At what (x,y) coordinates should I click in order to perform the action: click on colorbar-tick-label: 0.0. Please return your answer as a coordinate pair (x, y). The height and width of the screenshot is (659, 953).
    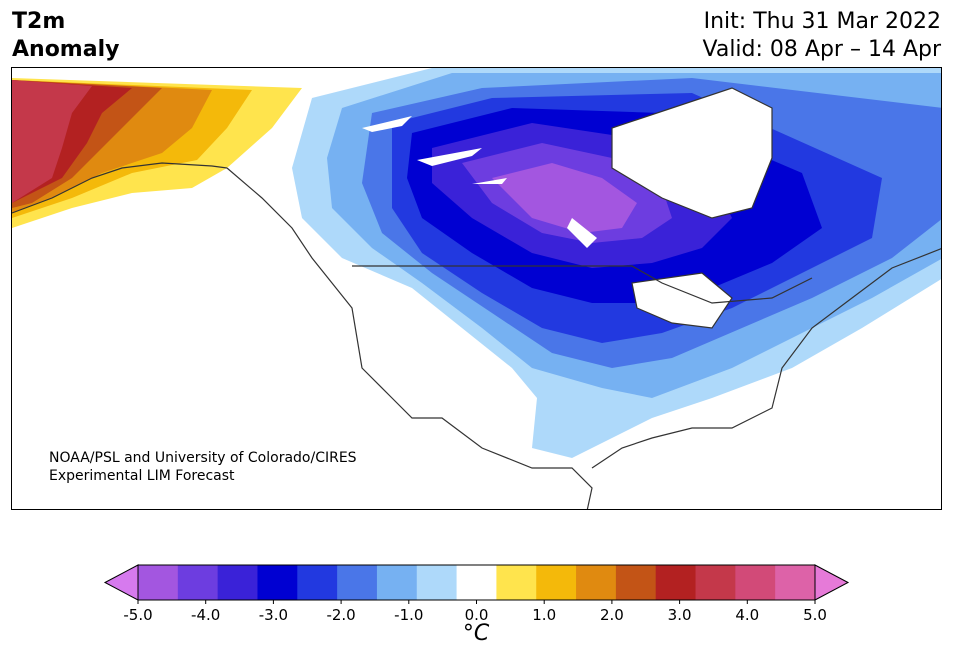
    Looking at the image, I should click on (477, 615).